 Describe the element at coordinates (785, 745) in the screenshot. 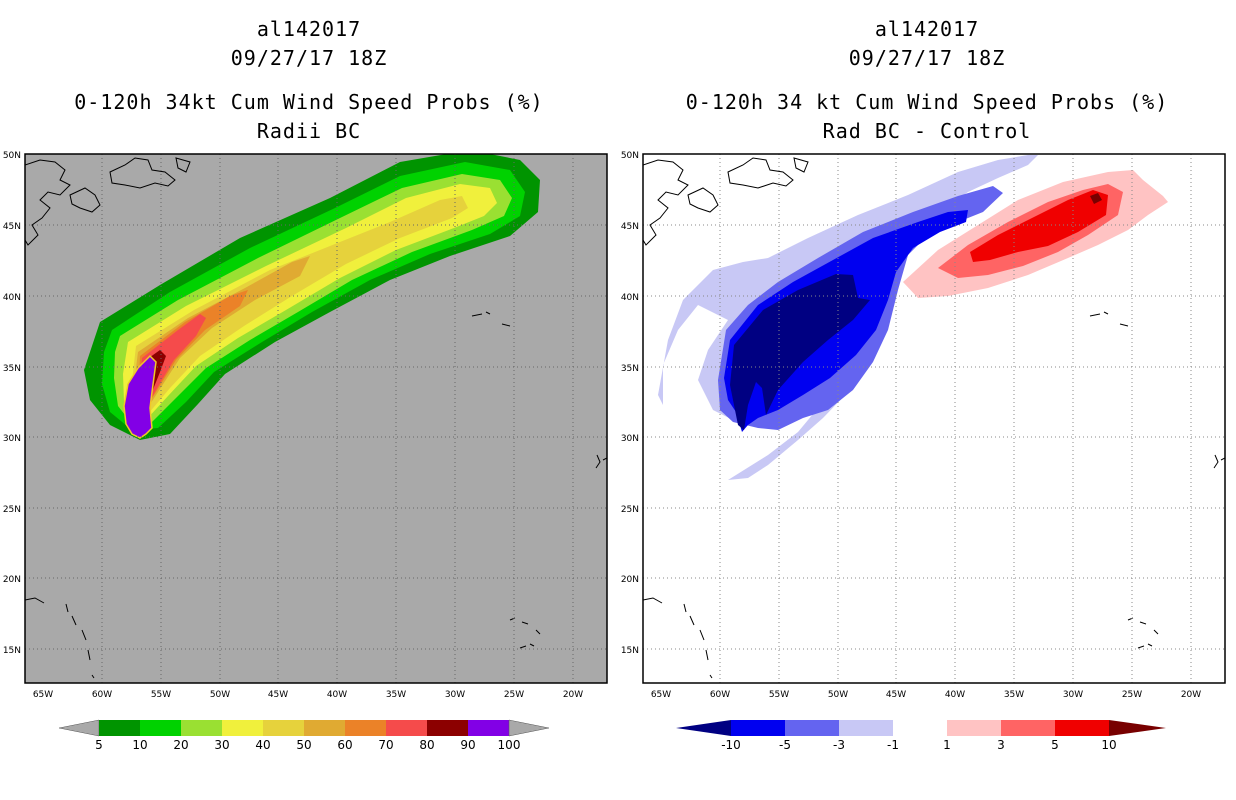

I see `colorbar-label: -5` at that location.